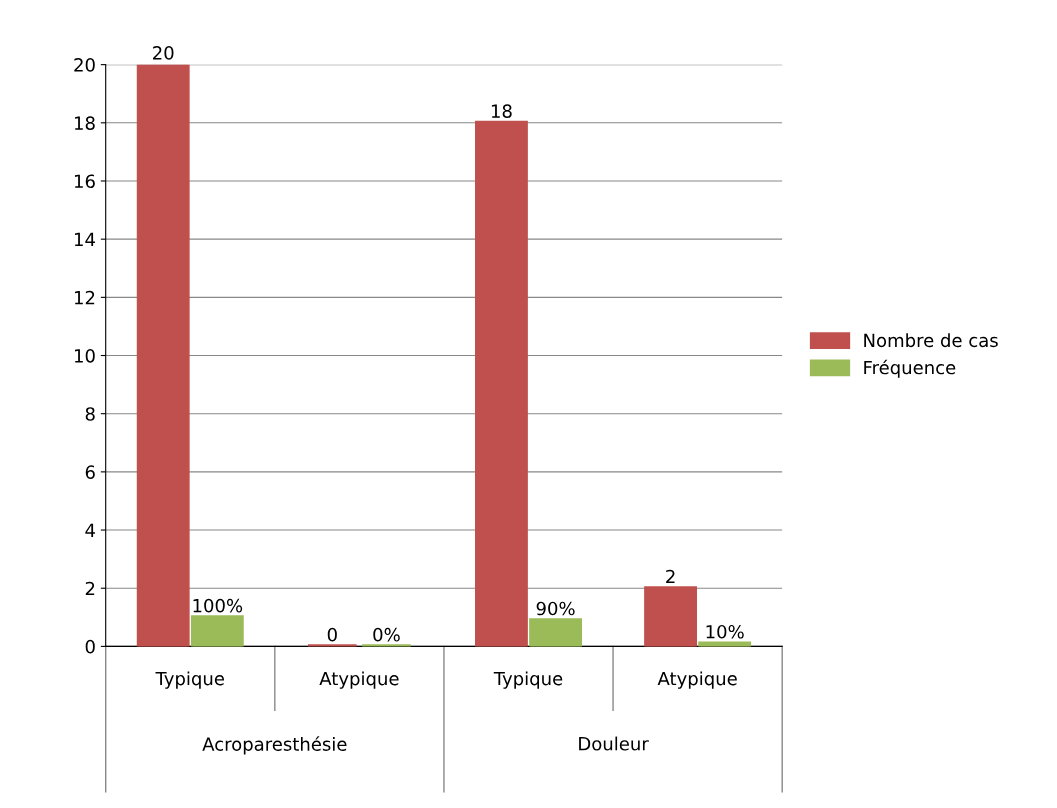 This screenshot has width=1057, height=808. I want to click on y-tick-label: 0, so click(90, 646).